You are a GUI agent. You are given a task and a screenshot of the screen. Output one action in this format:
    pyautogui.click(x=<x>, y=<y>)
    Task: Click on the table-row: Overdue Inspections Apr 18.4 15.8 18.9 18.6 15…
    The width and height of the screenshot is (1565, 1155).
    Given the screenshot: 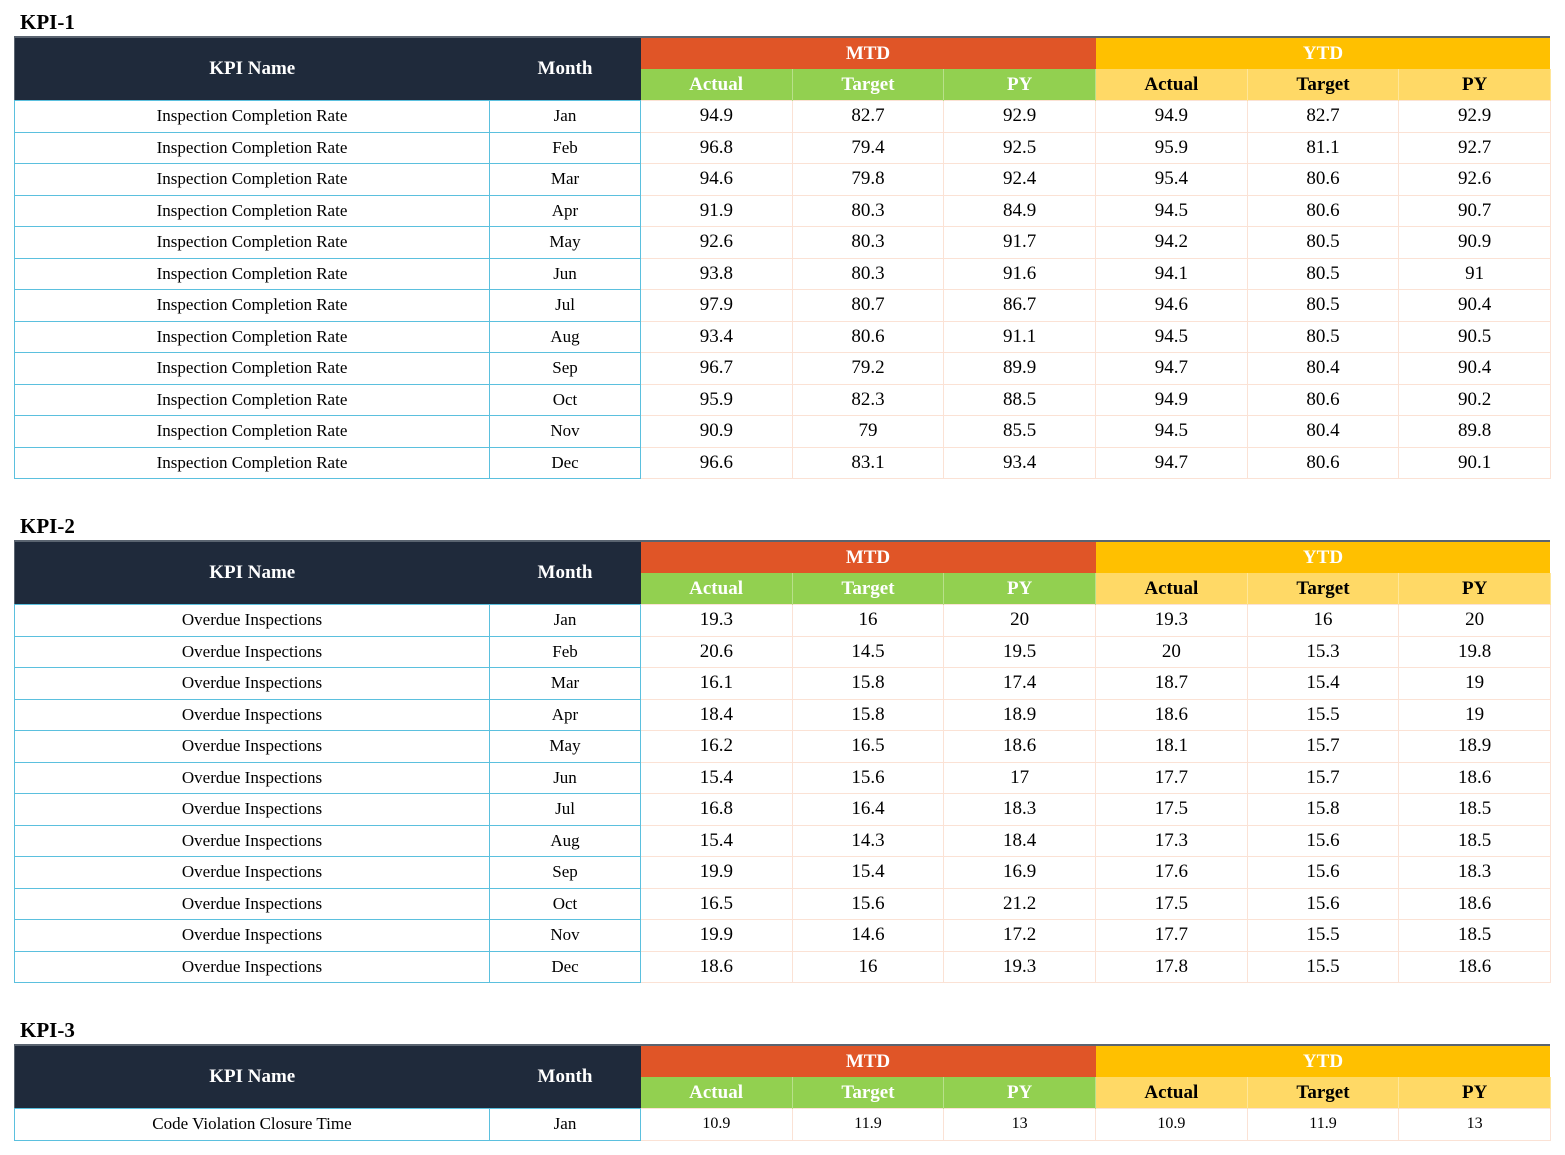 What is the action you would take?
    pyautogui.click(x=782, y=714)
    